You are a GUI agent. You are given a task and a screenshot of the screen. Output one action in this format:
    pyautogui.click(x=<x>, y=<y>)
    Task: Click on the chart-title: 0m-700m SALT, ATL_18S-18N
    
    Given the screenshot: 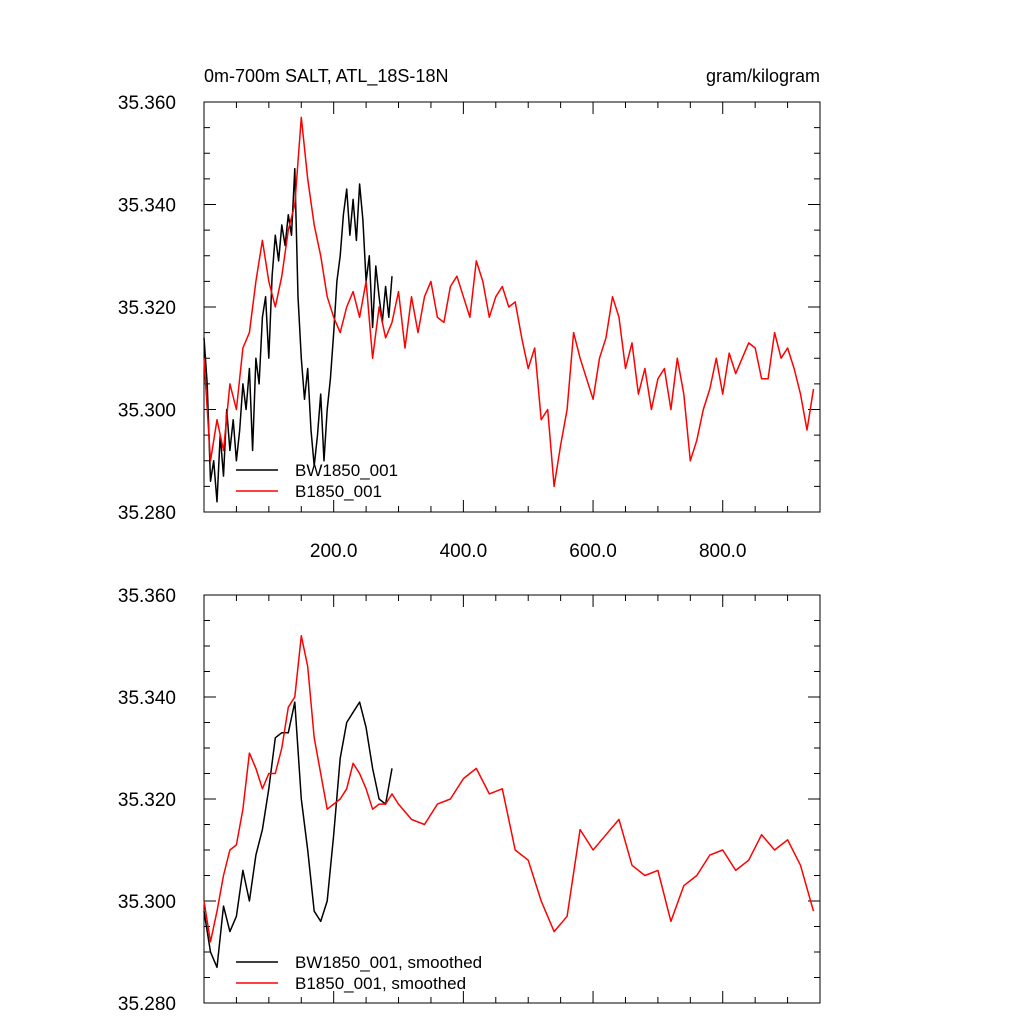 What is the action you would take?
    pyautogui.click(x=326, y=76)
    